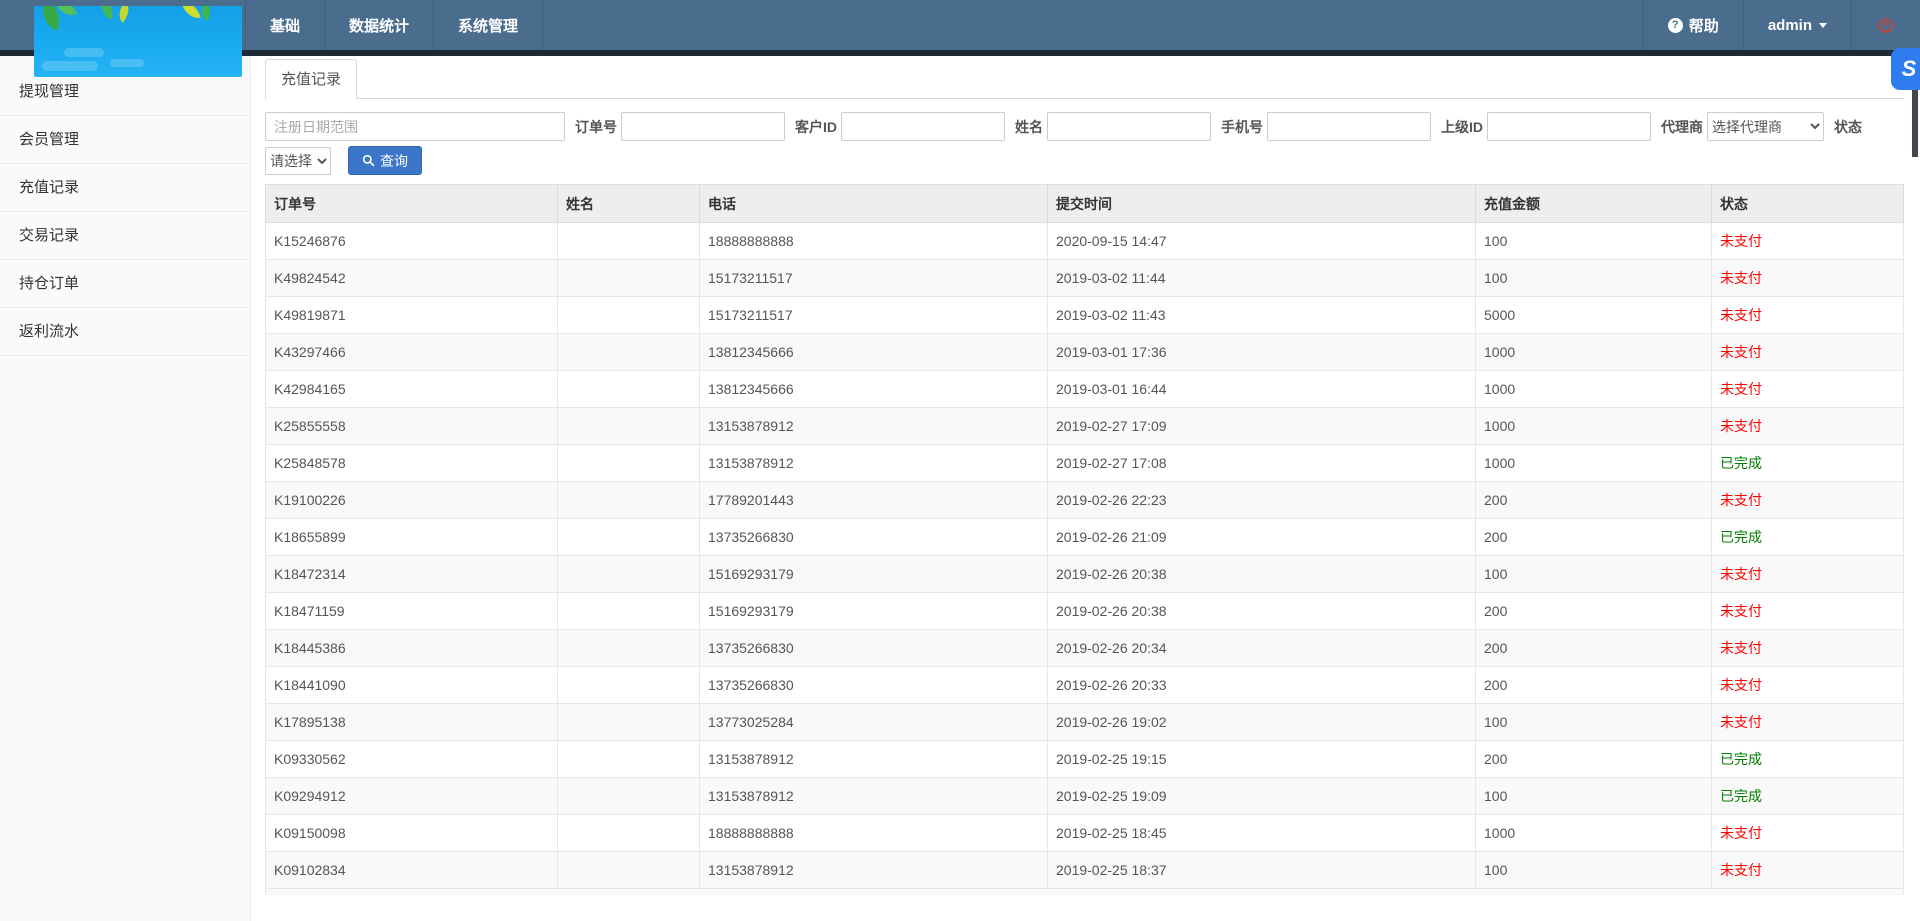 The height and width of the screenshot is (921, 1920). Describe the element at coordinates (1261, 833) in the screenshot. I see `cell-submit-time: 2019-02-25 18:45` at that location.